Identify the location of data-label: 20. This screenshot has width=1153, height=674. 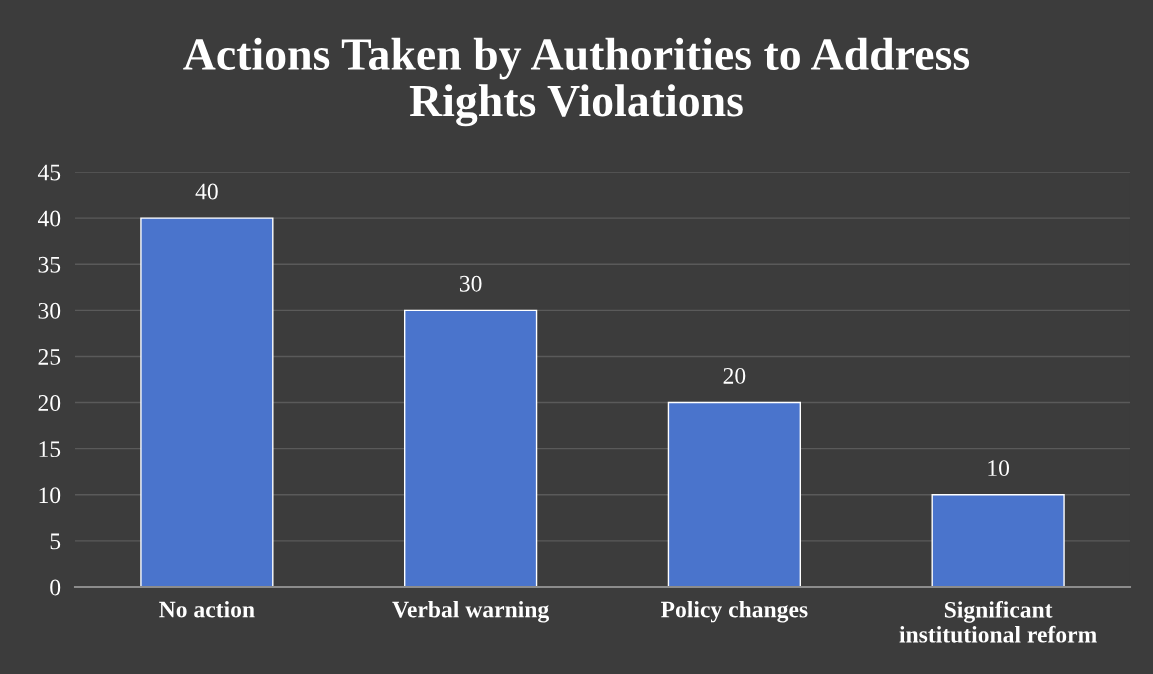
(734, 375).